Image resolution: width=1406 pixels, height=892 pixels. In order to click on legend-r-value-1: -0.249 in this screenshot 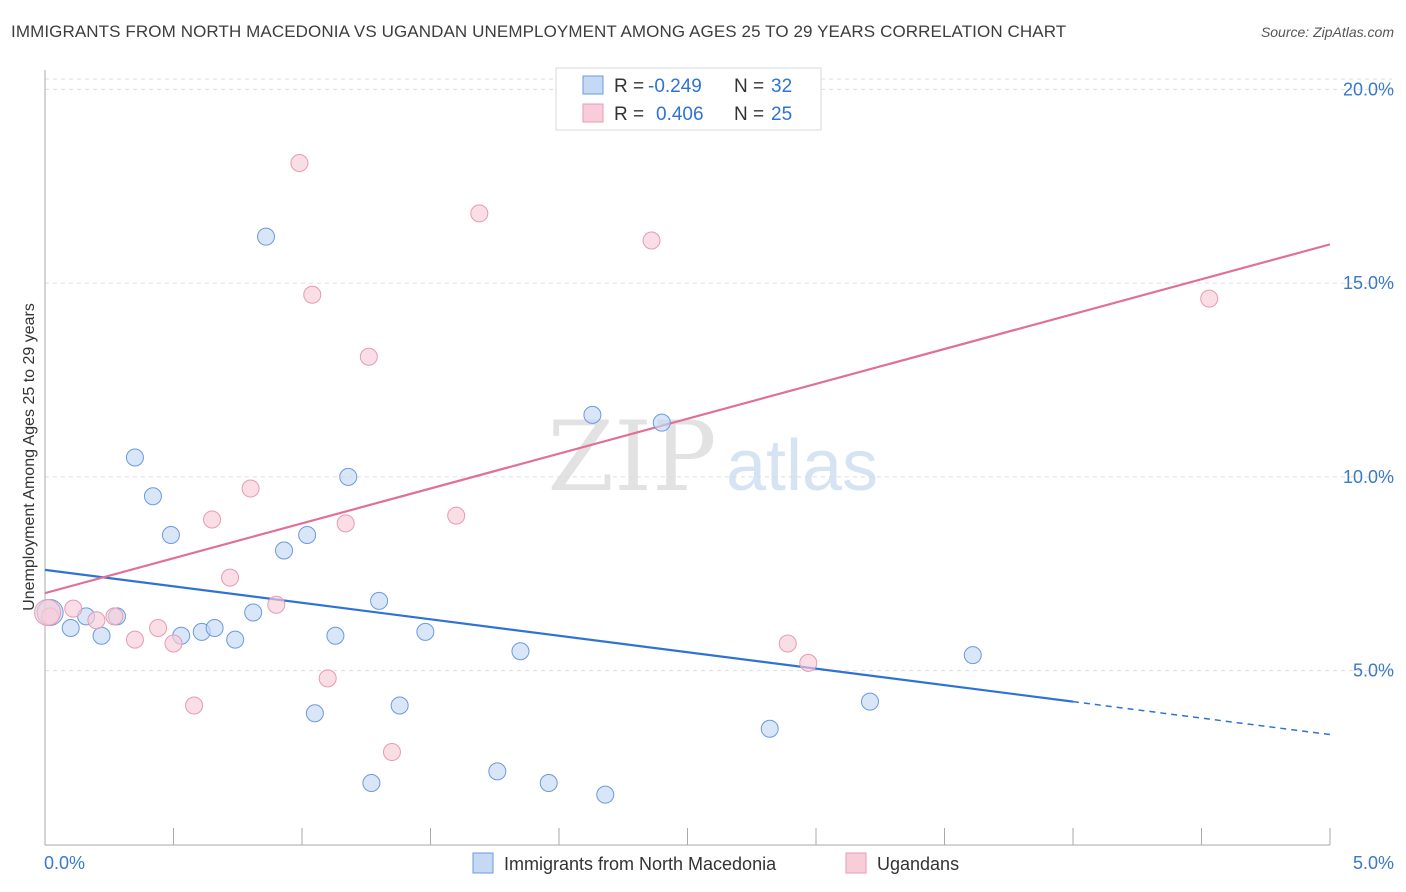, I will do `click(675, 86)`.